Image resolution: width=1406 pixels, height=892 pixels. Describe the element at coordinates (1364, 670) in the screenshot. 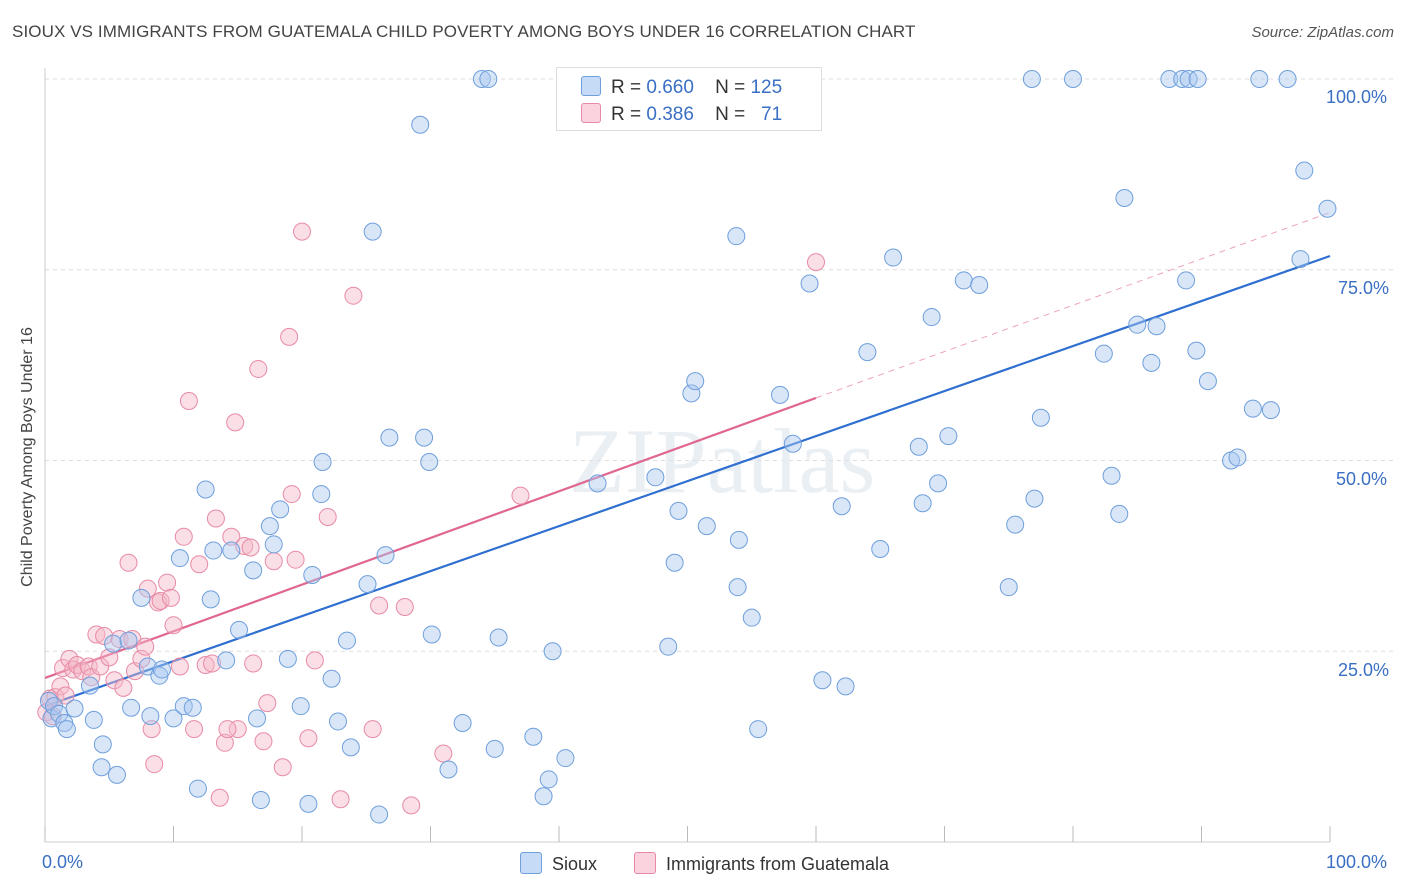

I see `y-tick-label: 25.0%` at that location.